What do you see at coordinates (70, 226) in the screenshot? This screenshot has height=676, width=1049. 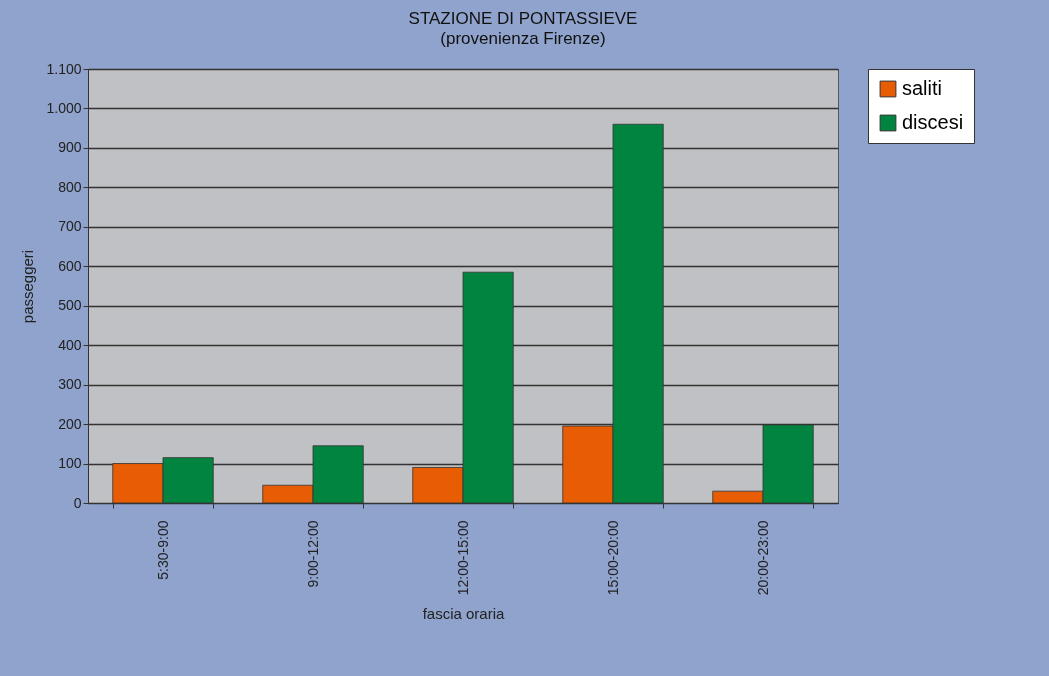 I see `y-tick-label: 700` at bounding box center [70, 226].